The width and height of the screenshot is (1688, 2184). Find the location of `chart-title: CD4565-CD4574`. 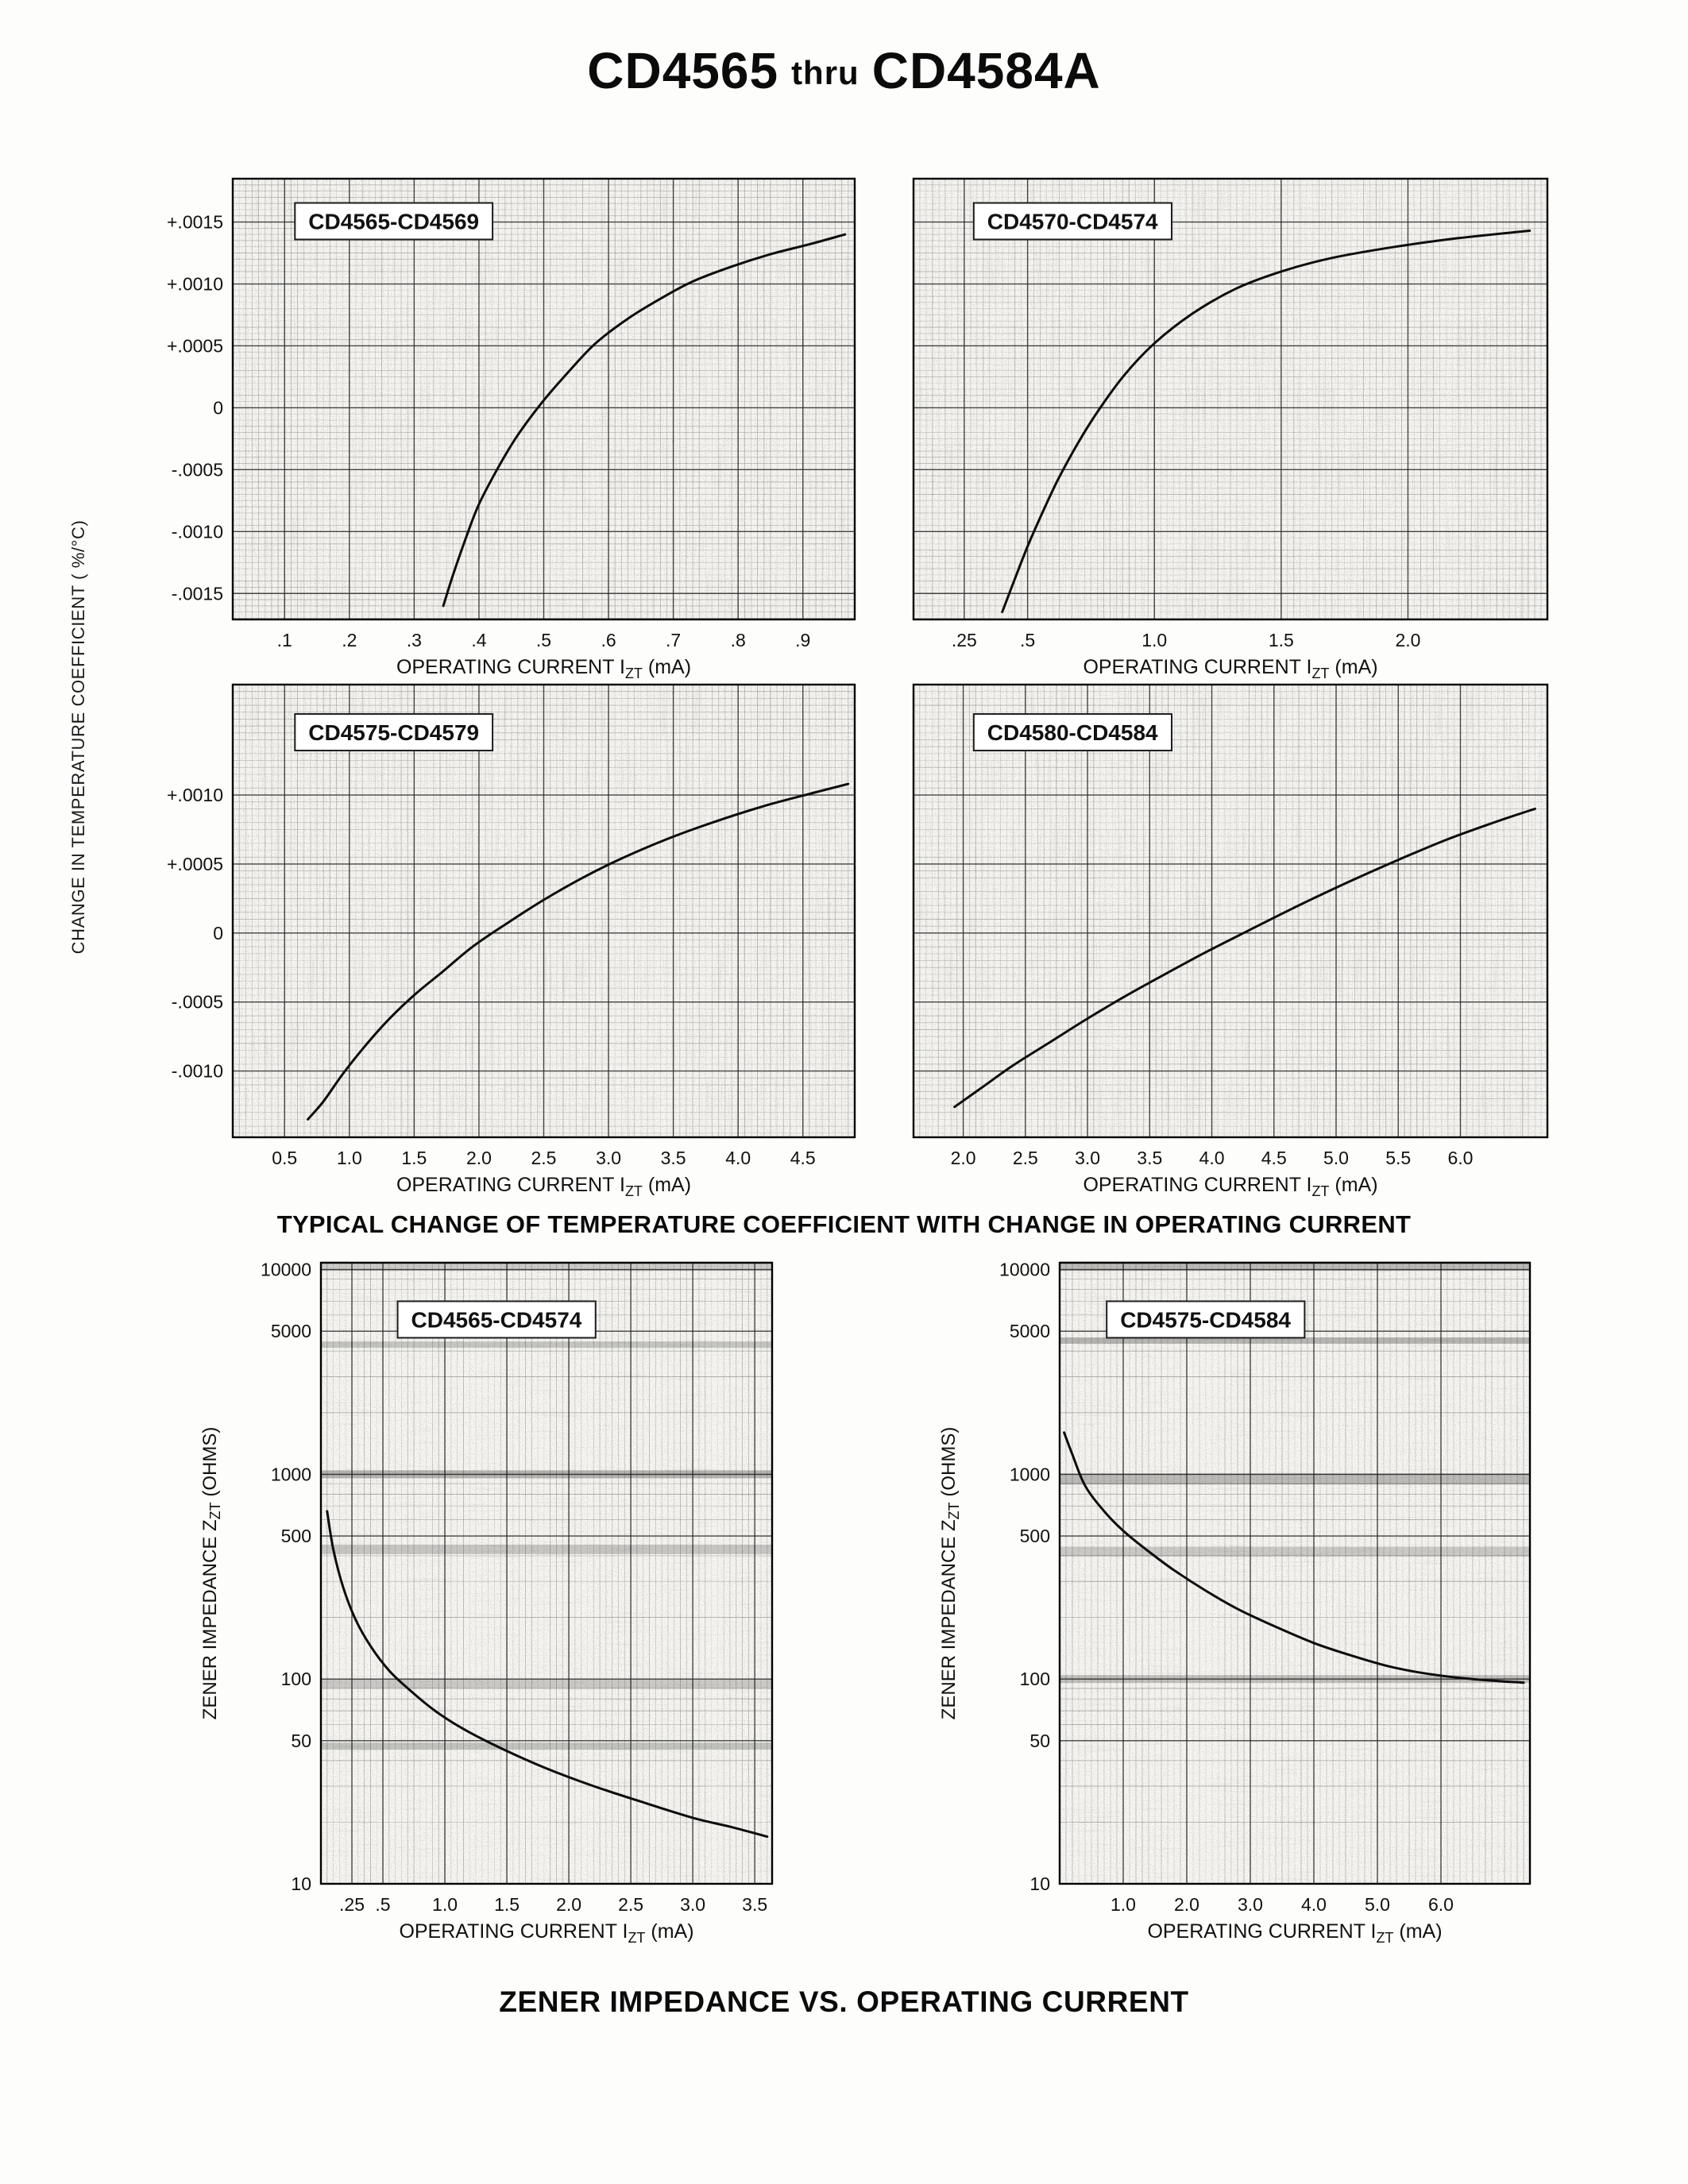

chart-title: CD4565-CD4574 is located at coordinates (497, 1319).